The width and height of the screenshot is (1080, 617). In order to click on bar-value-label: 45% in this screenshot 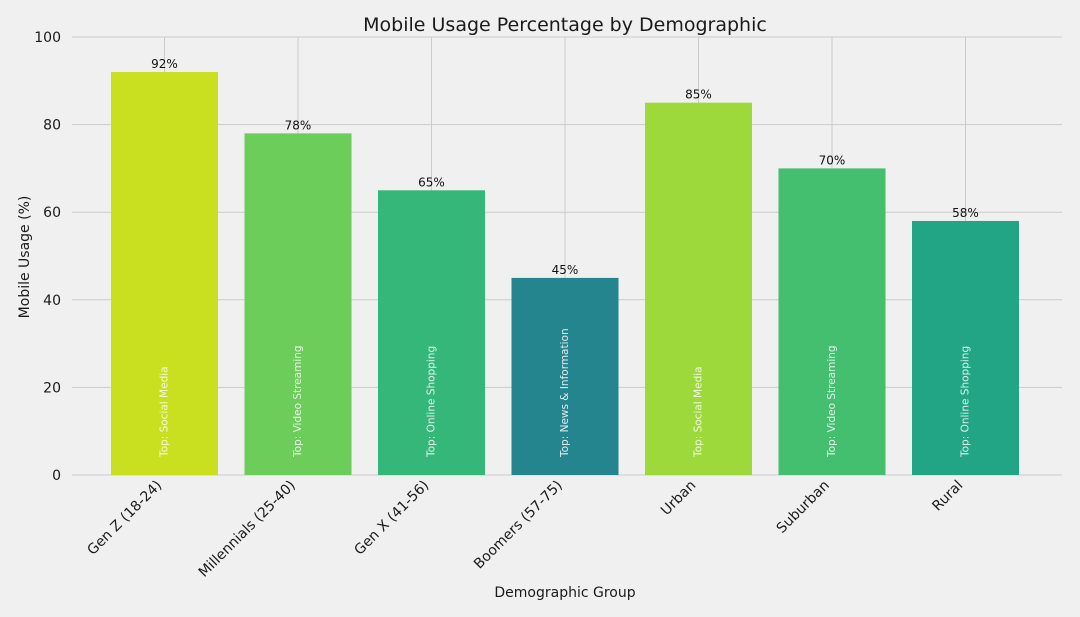, I will do `click(565, 270)`.